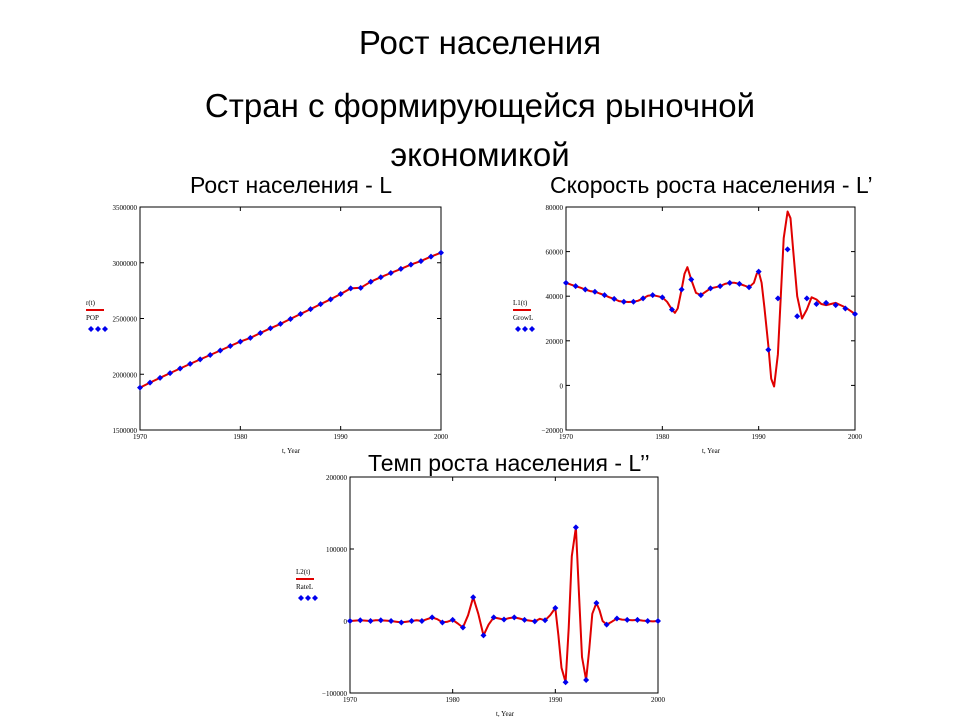 Image resolution: width=960 pixels, height=720 pixels. Describe the element at coordinates (304, 587) in the screenshot. I see `legend-points-label: RateL` at that location.